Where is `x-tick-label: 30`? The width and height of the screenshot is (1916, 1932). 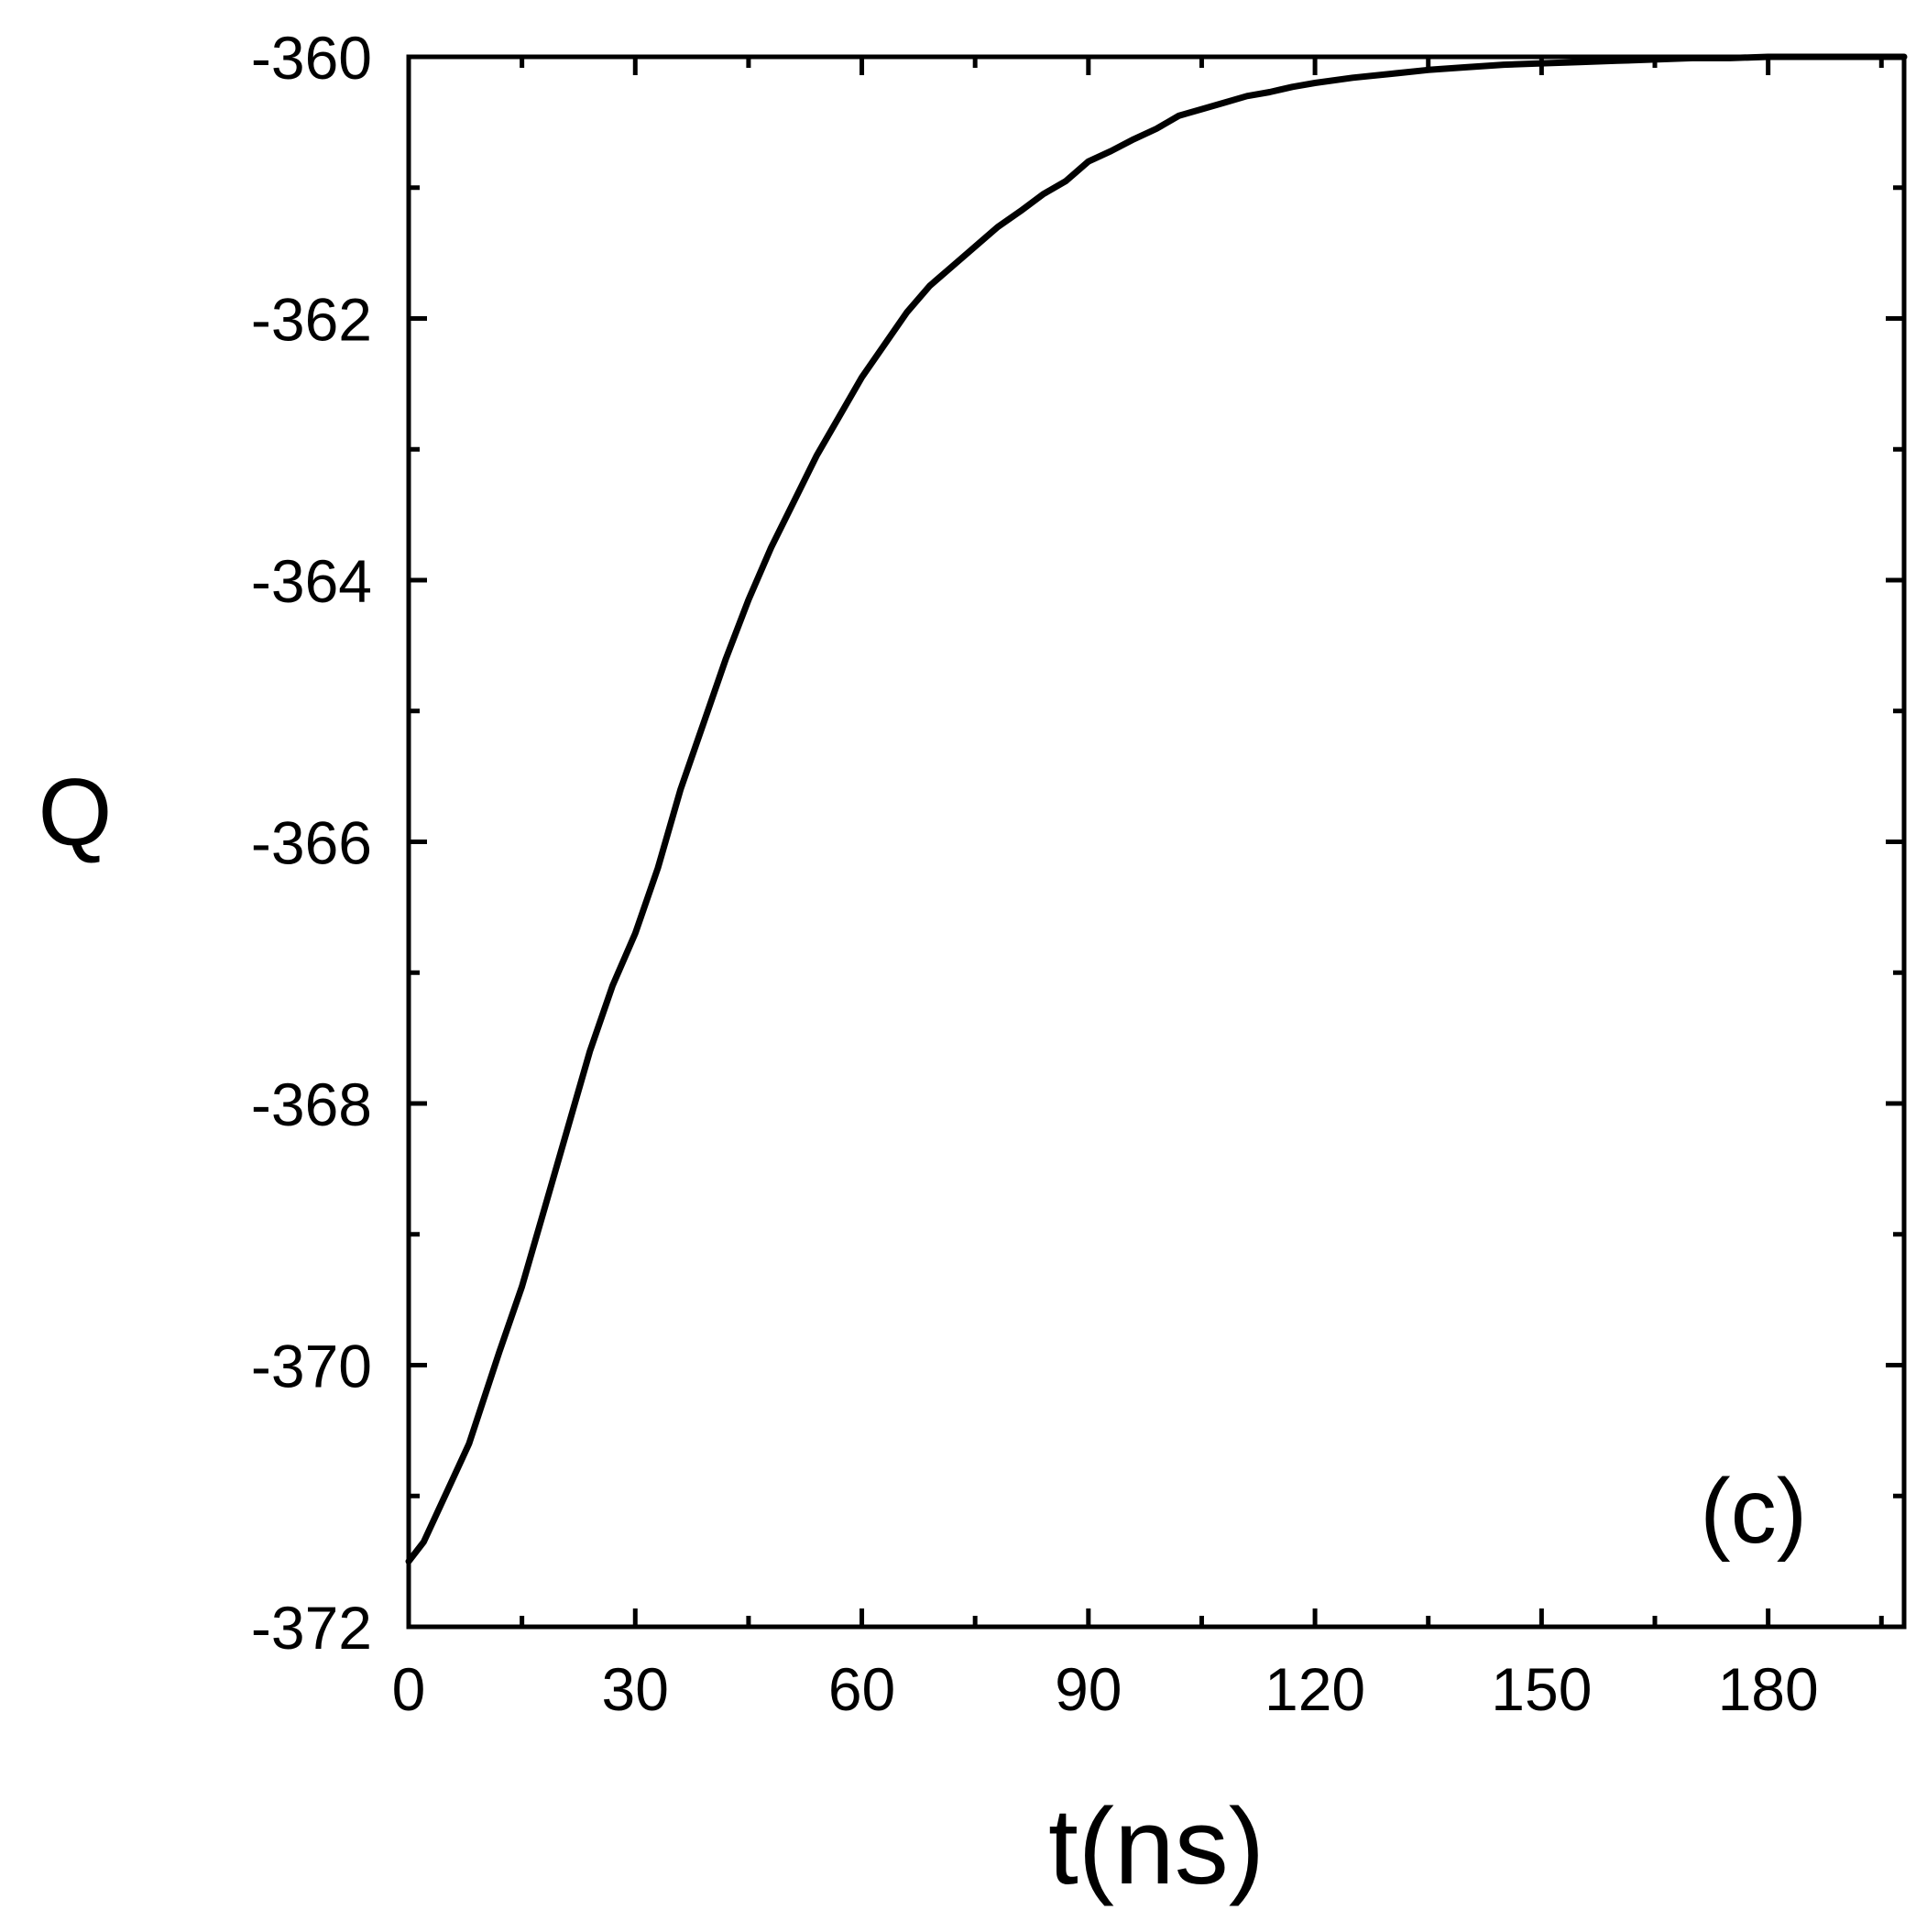
x-tick-label: 30 is located at coordinates (635, 1689).